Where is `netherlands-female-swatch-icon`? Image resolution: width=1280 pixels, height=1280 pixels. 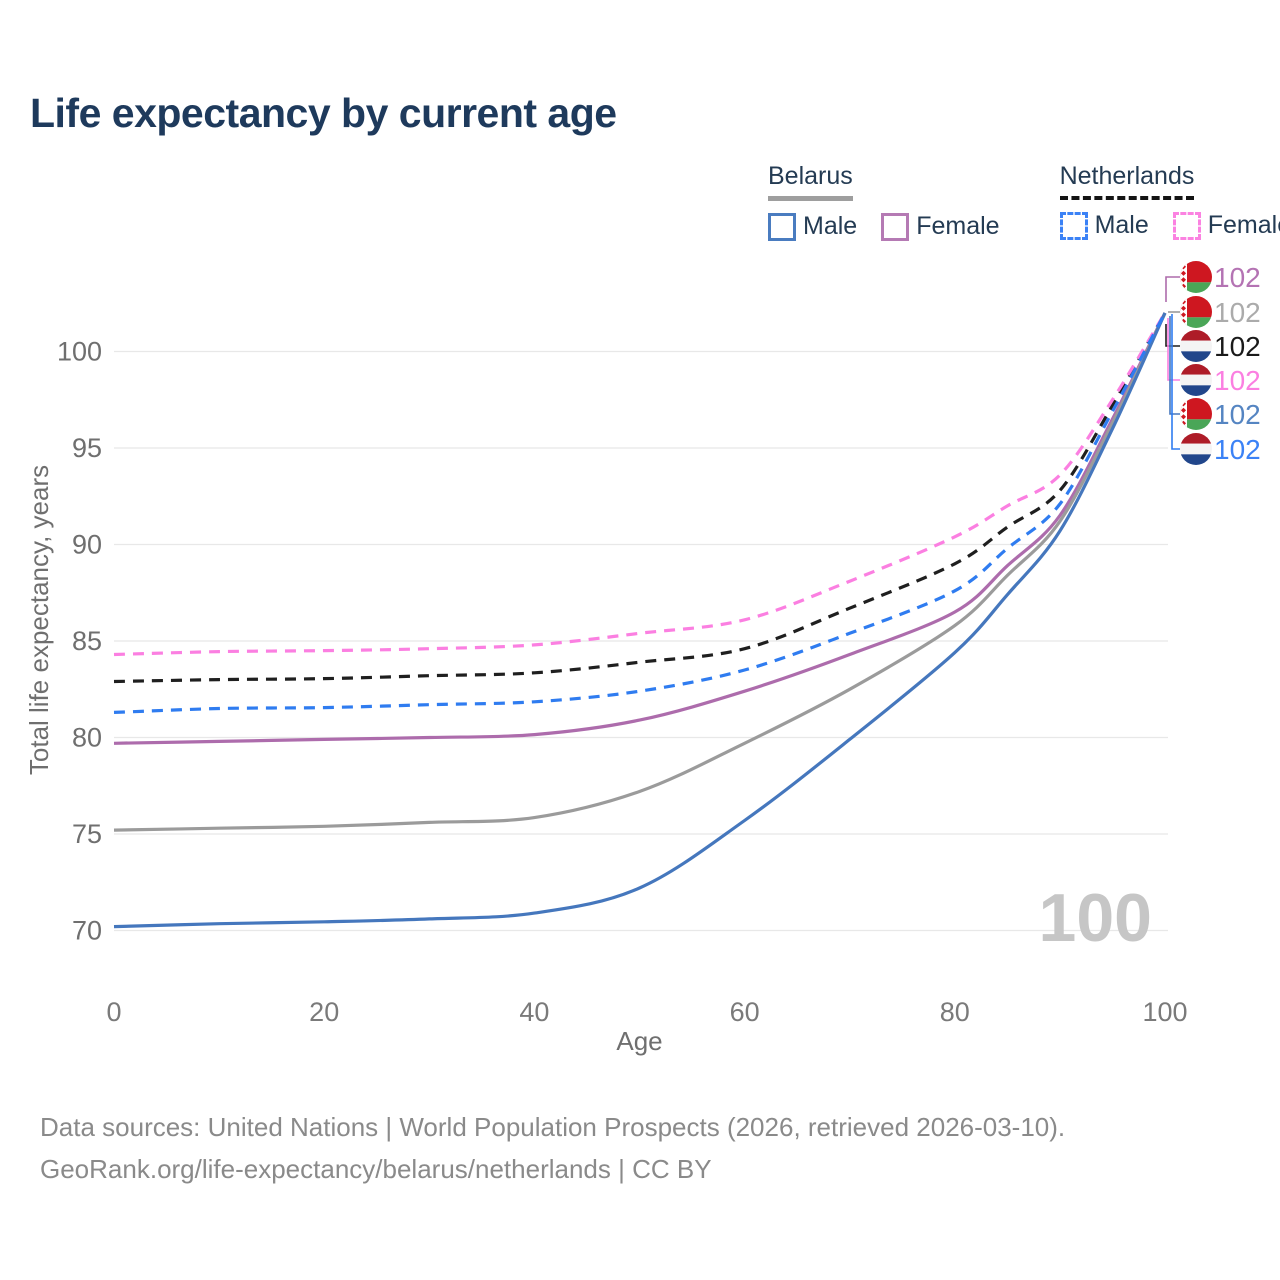 netherlands-female-swatch-icon is located at coordinates (1186, 225).